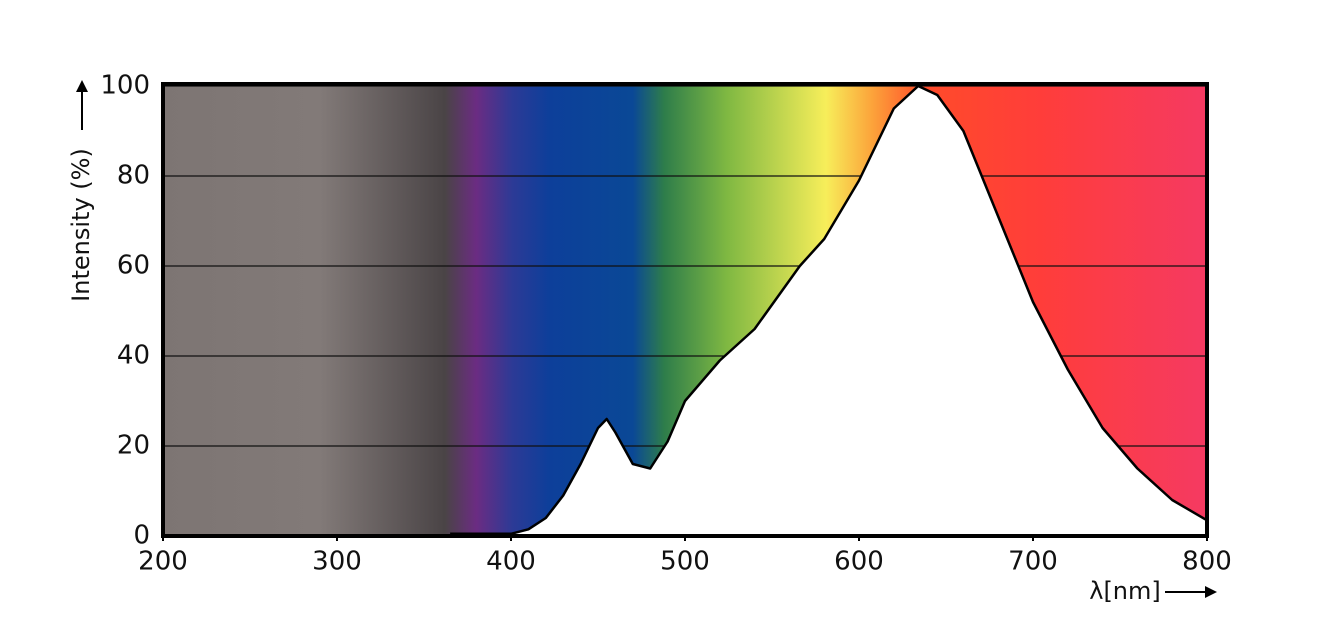  What do you see at coordinates (1211, 592) in the screenshot?
I see `x-arrow-head` at bounding box center [1211, 592].